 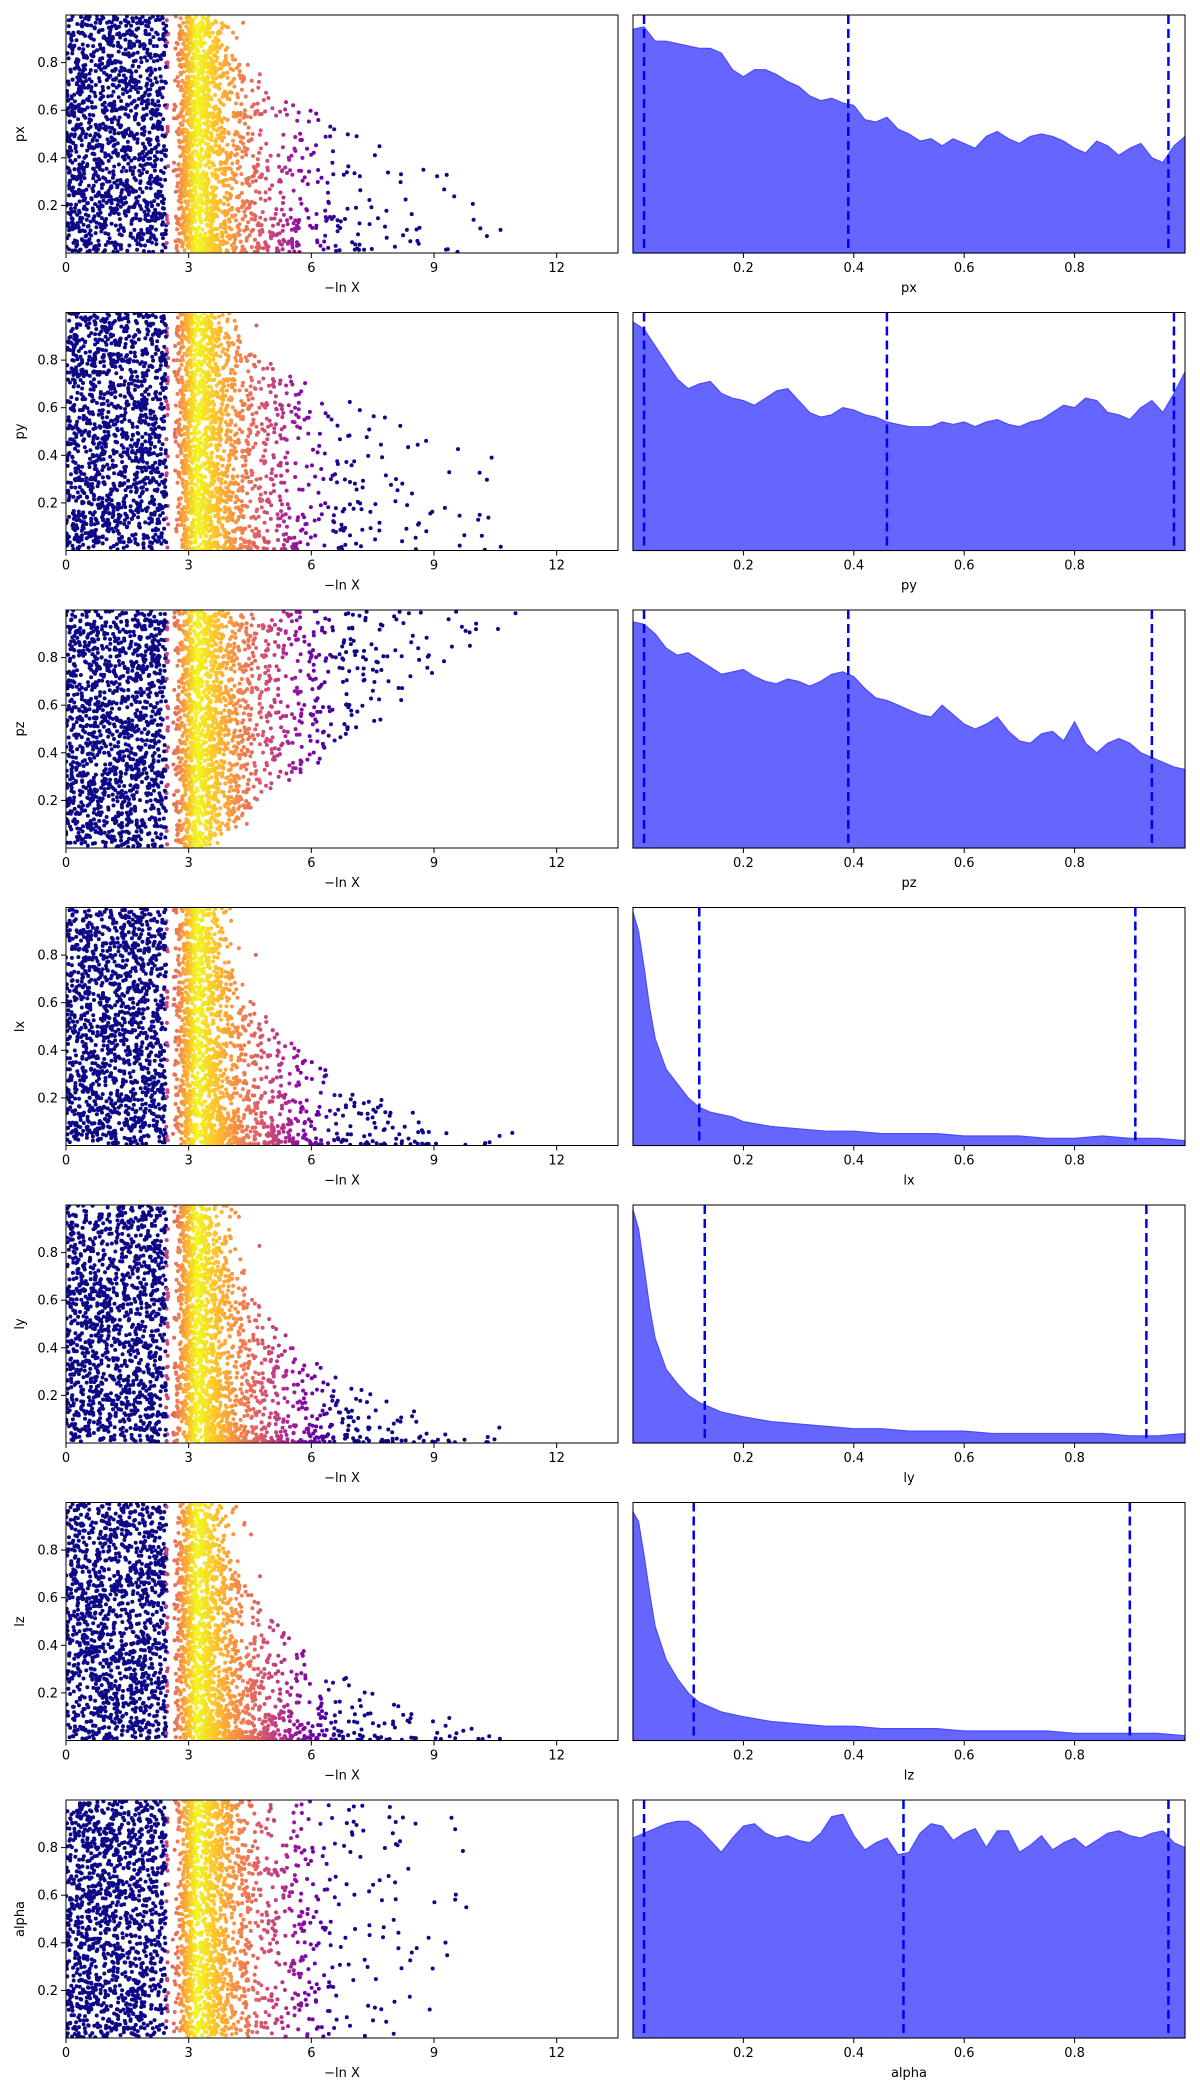 I want to click on scatter-panel-py: 0 3 6 9 12−ln X0.20.40.60.8py, so click(x=316, y=453).